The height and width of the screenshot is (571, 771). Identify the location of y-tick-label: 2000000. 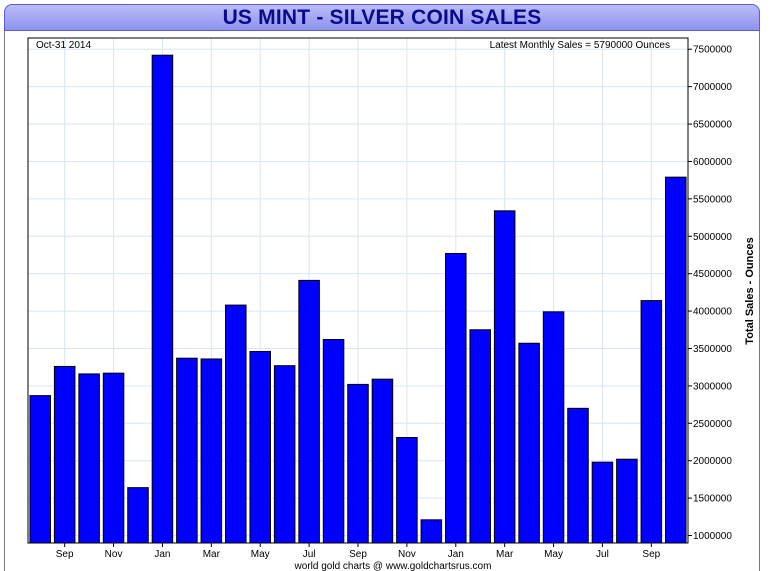
(712, 461).